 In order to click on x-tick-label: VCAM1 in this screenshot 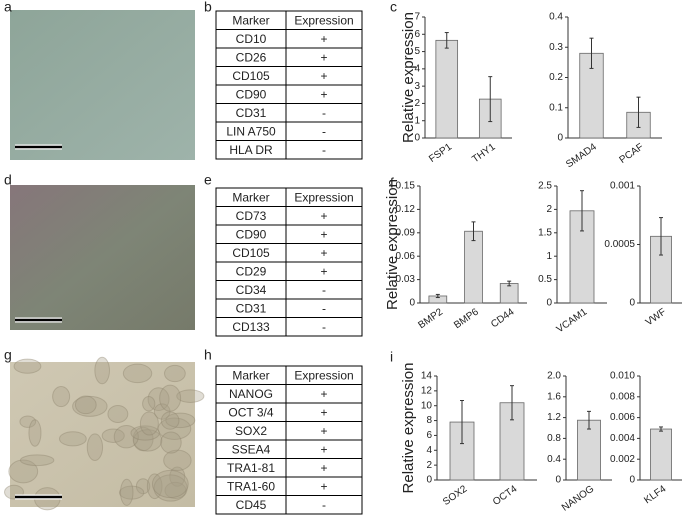, I will do `click(572, 320)`.